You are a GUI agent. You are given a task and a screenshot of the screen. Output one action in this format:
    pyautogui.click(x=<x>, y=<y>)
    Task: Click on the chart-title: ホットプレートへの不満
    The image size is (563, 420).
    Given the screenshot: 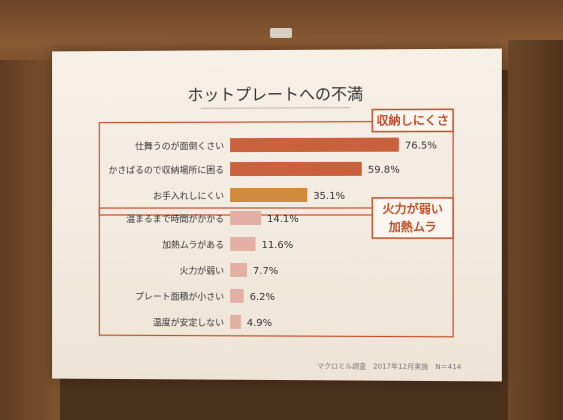 What is the action you would take?
    pyautogui.click(x=275, y=94)
    